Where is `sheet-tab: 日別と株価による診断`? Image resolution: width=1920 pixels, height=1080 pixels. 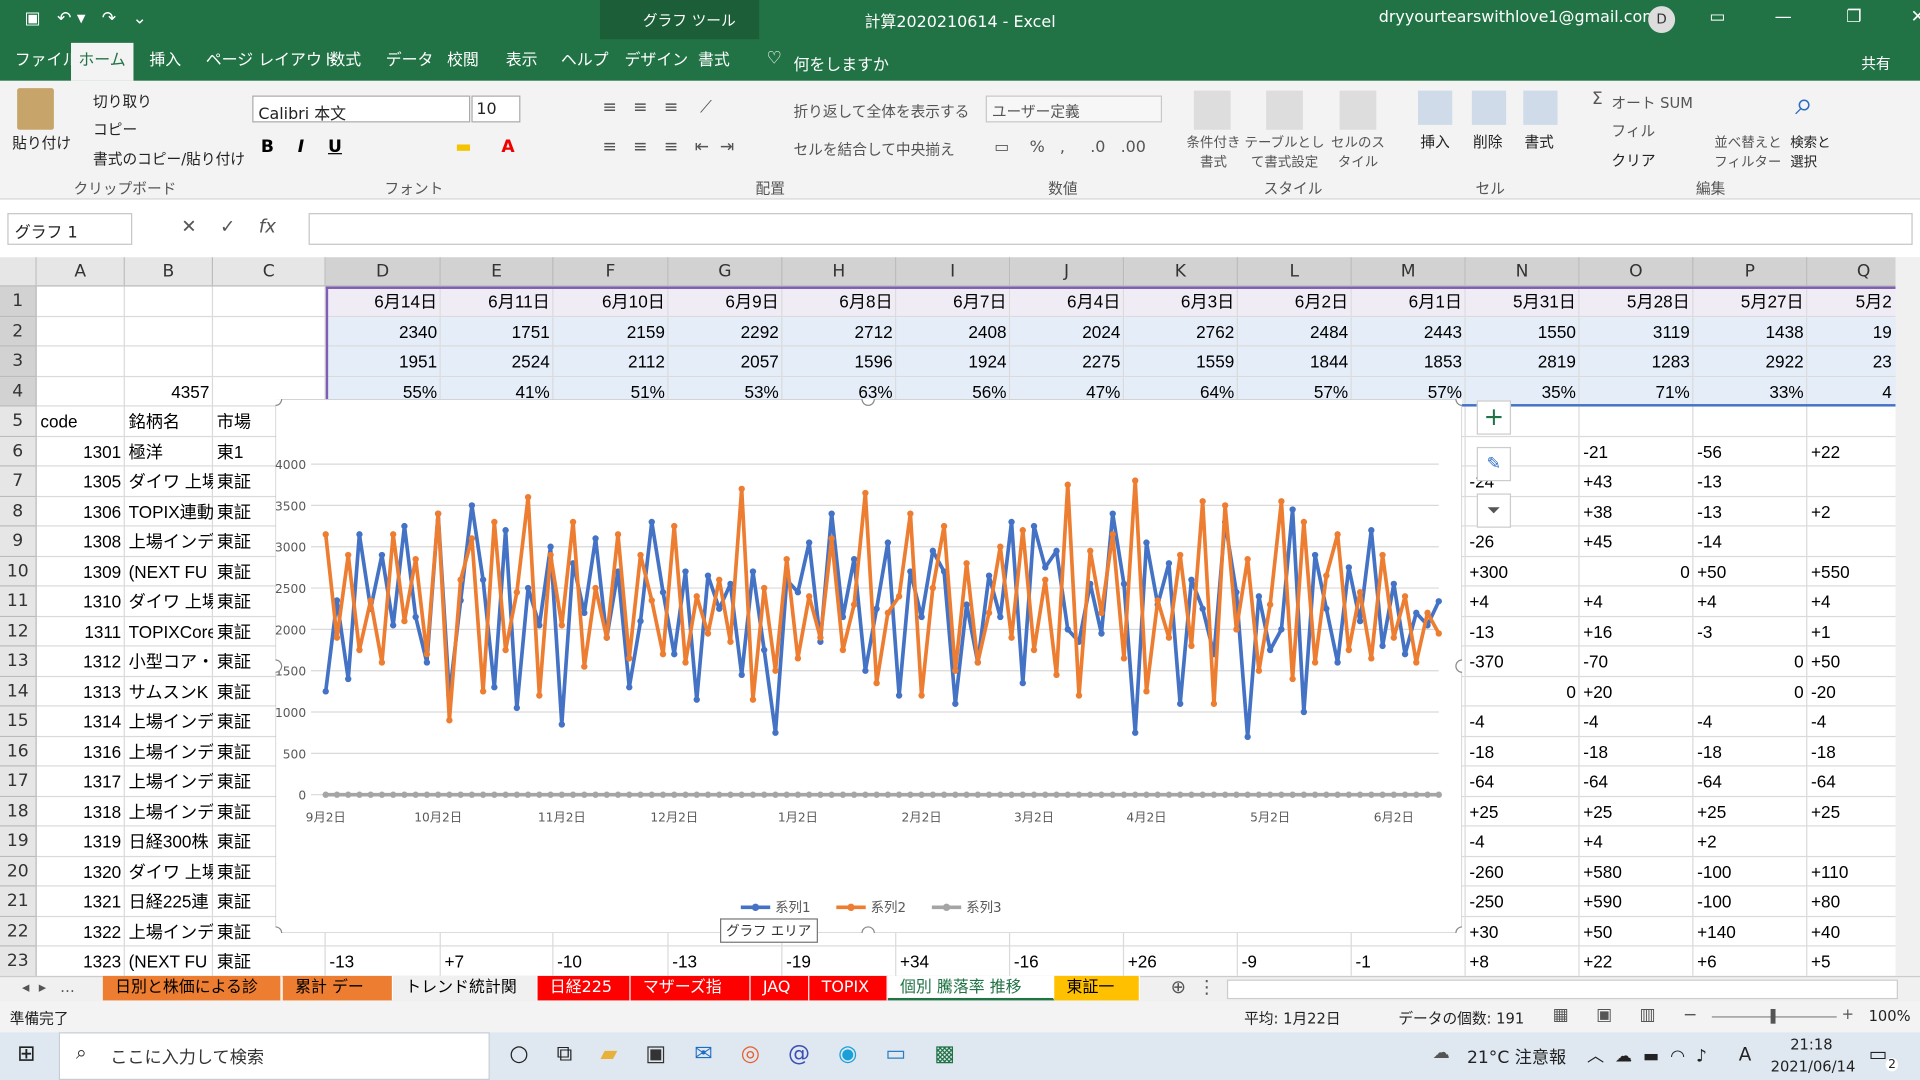
sheet-tab: 日別と株価による診断 is located at coordinates (192, 998).